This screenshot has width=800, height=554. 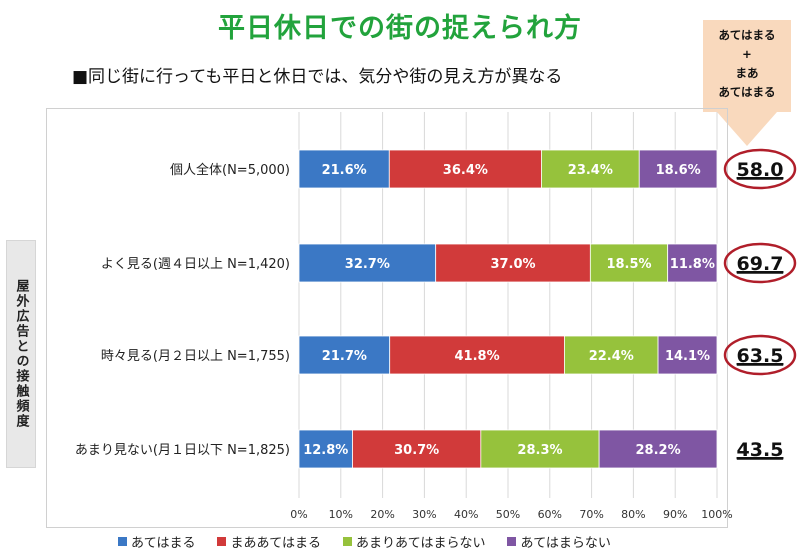 What do you see at coordinates (420, 543) in the screenshot?
I see `legend-label: あまりあてはまらない` at bounding box center [420, 543].